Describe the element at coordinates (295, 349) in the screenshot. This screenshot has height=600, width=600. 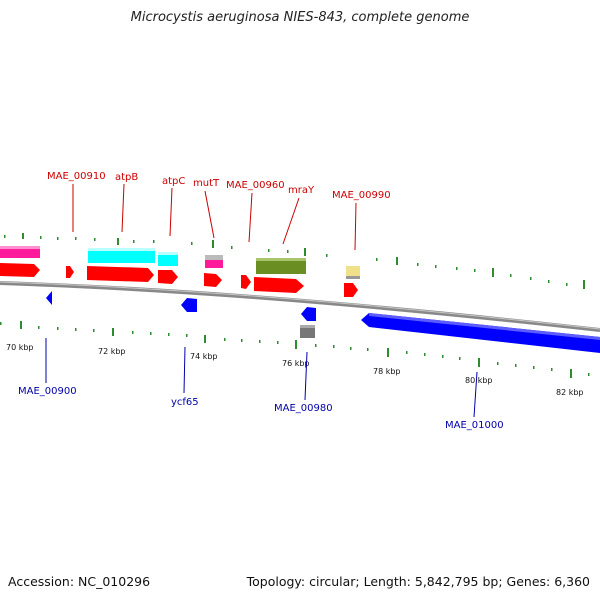
I see `lower-tick-ring` at that location.